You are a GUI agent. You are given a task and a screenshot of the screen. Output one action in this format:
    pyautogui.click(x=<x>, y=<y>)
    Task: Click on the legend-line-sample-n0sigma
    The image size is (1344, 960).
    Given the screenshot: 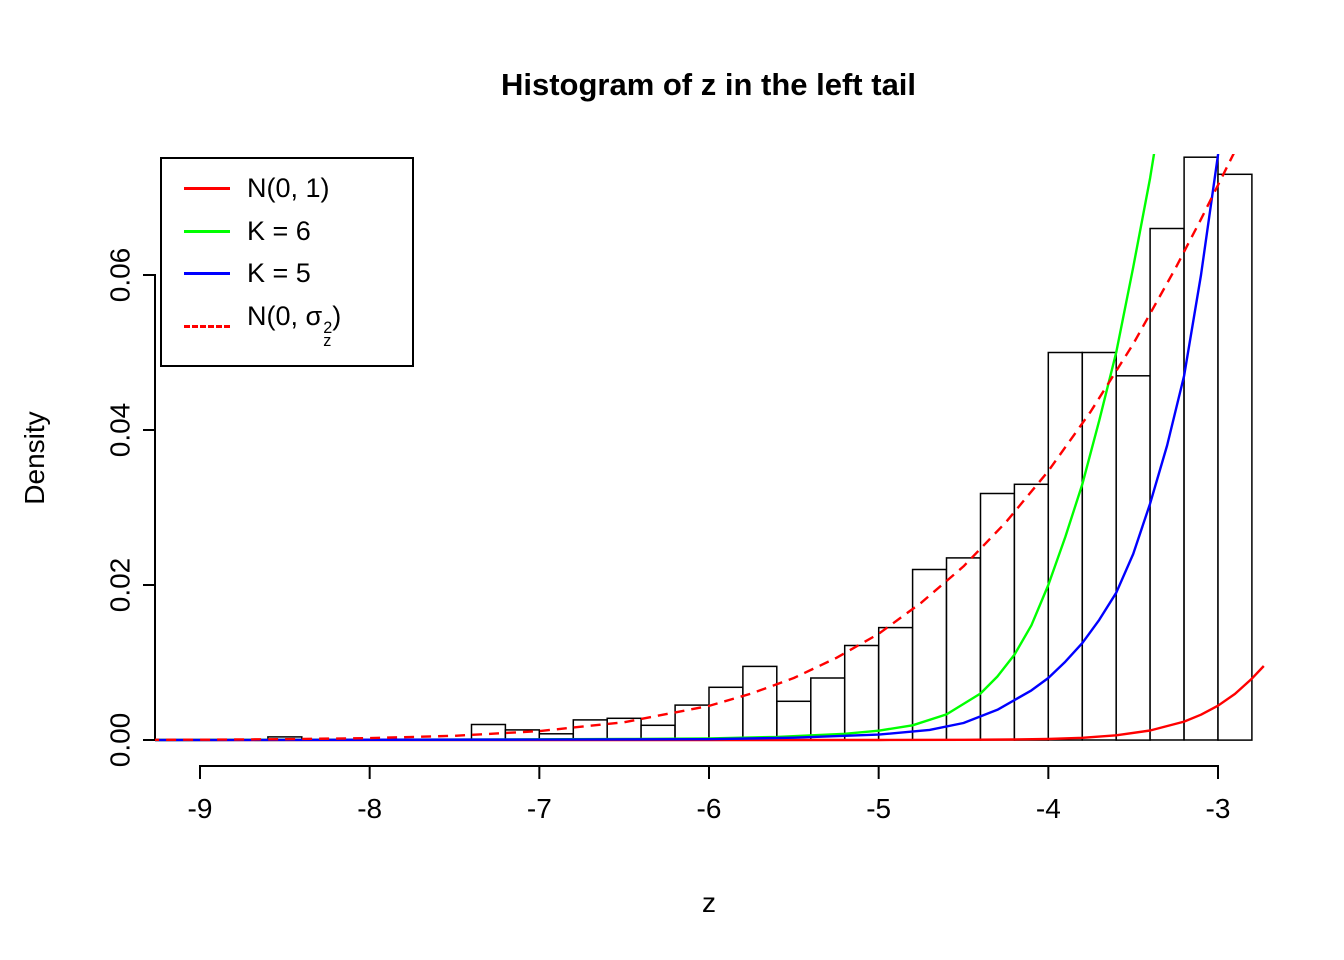 What is the action you would take?
    pyautogui.click(x=207, y=326)
    